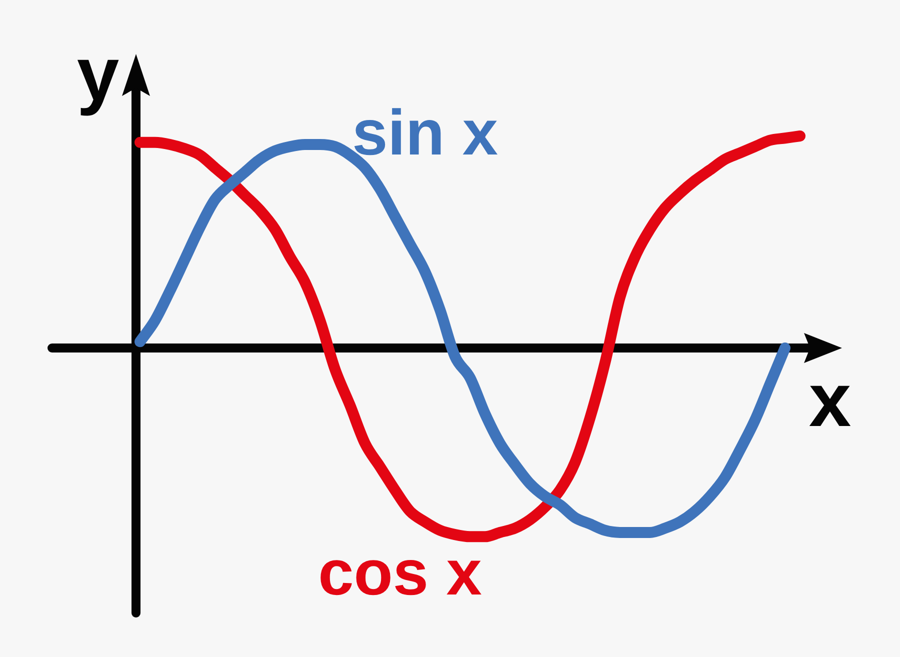 This screenshot has height=657, width=900. Describe the element at coordinates (425, 132) in the screenshot. I see `series-label: sin x` at that location.